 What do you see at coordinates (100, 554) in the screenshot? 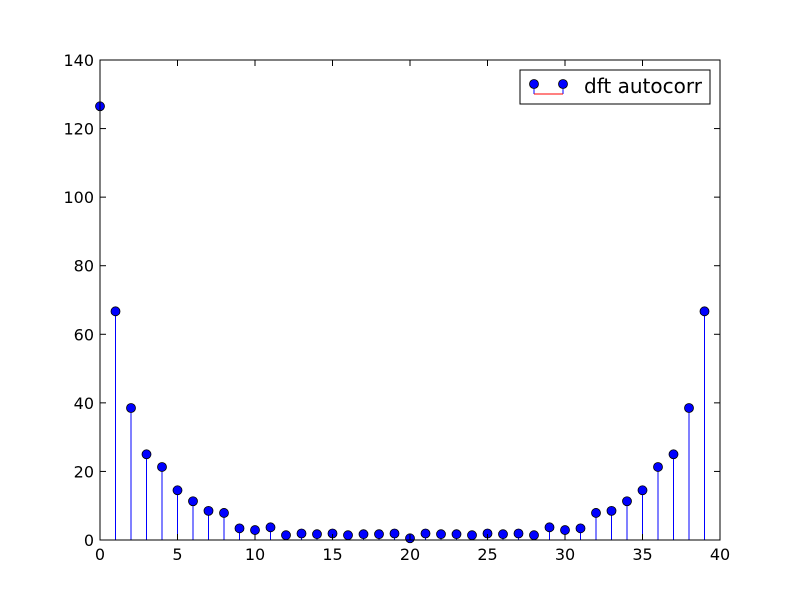
I see `x-tick-label: 0` at bounding box center [100, 554].